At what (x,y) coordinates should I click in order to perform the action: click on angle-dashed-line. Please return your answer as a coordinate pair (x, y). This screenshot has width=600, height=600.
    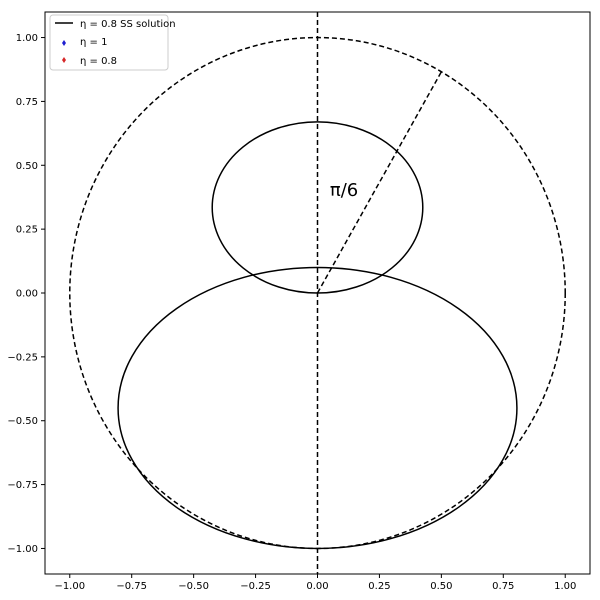
    Looking at the image, I should click on (379, 182).